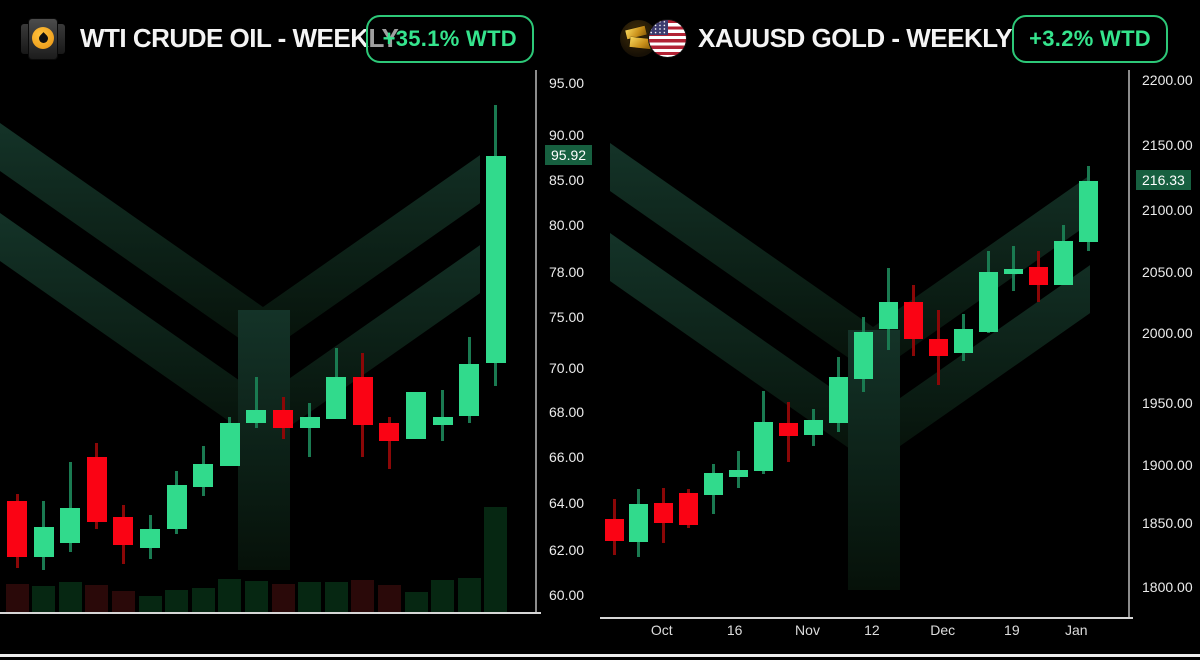 This screenshot has width=1200, height=660. Describe the element at coordinates (449, 39) in the screenshot. I see `wtd-badge-wti: +35.1% WTD` at that location.